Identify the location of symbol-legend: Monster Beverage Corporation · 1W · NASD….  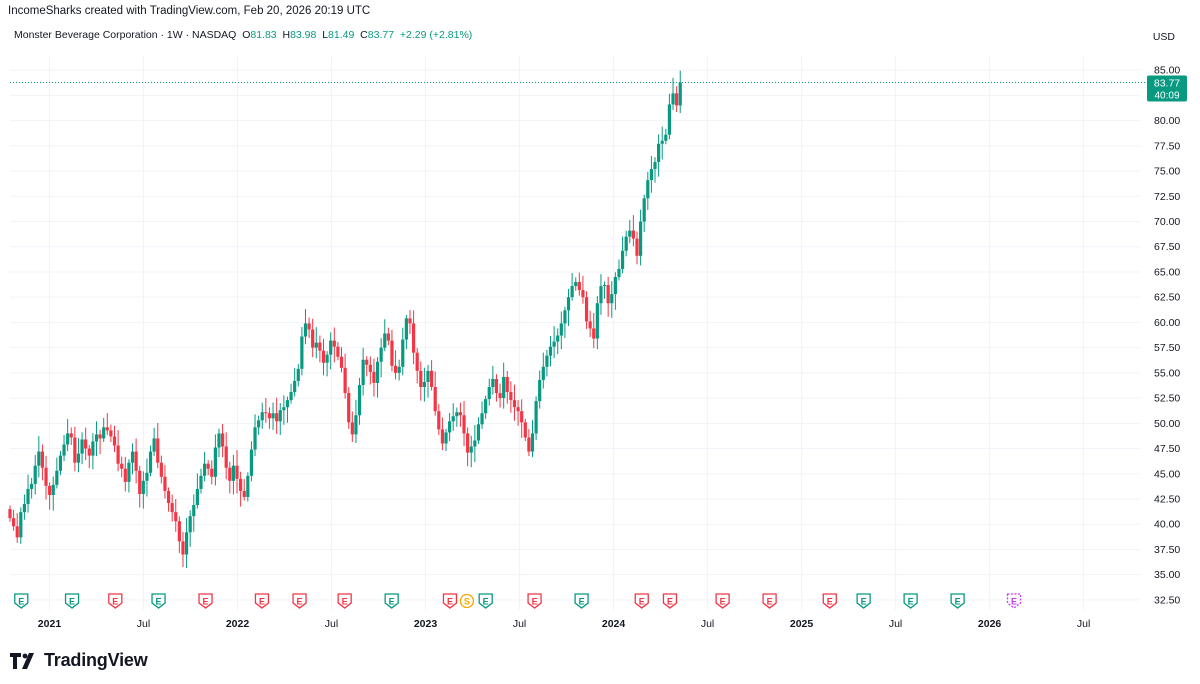
(243, 35).